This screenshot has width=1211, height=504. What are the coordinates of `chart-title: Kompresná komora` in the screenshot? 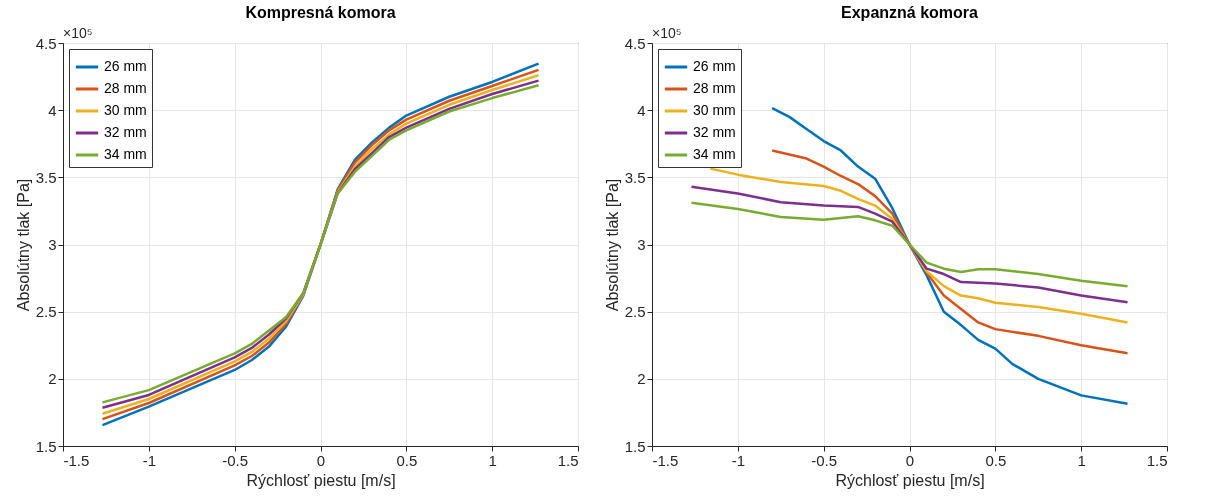 It's located at (320, 12).